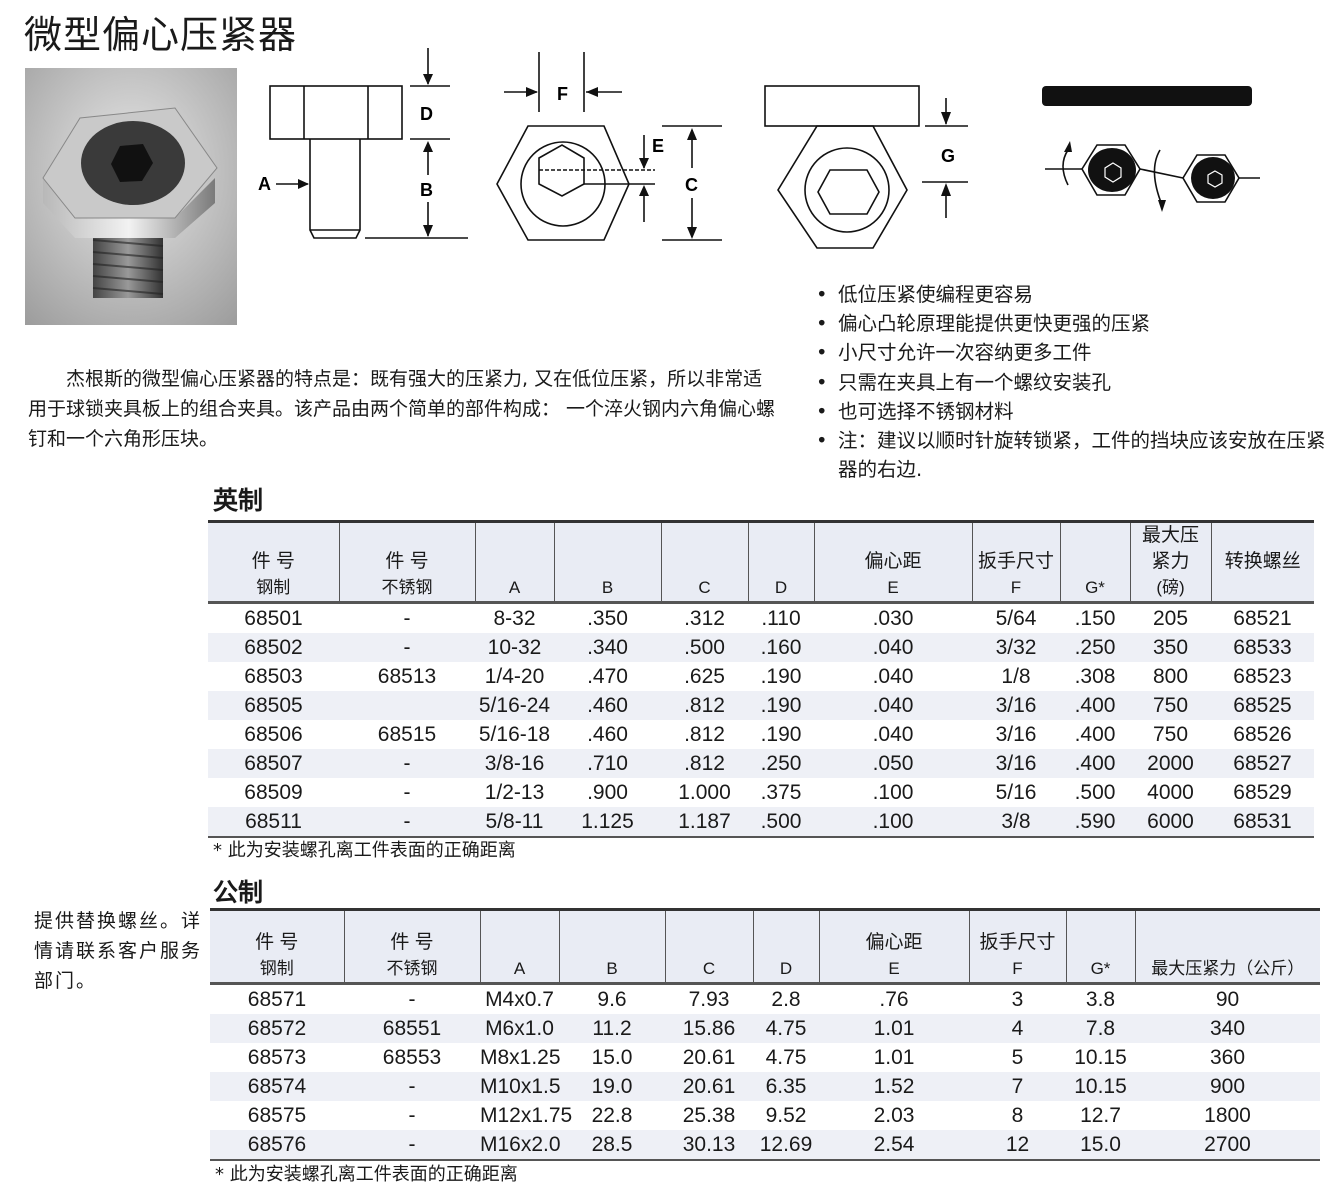  What do you see at coordinates (704, 676) in the screenshot?
I see `table-cell: .625` at bounding box center [704, 676].